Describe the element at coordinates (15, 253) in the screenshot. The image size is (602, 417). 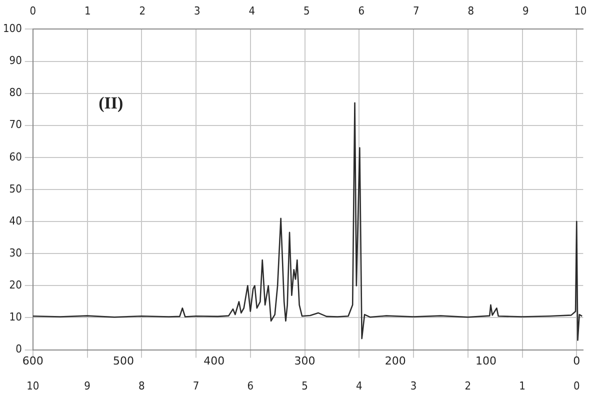
I see `y-tick-label: 30` at that location.